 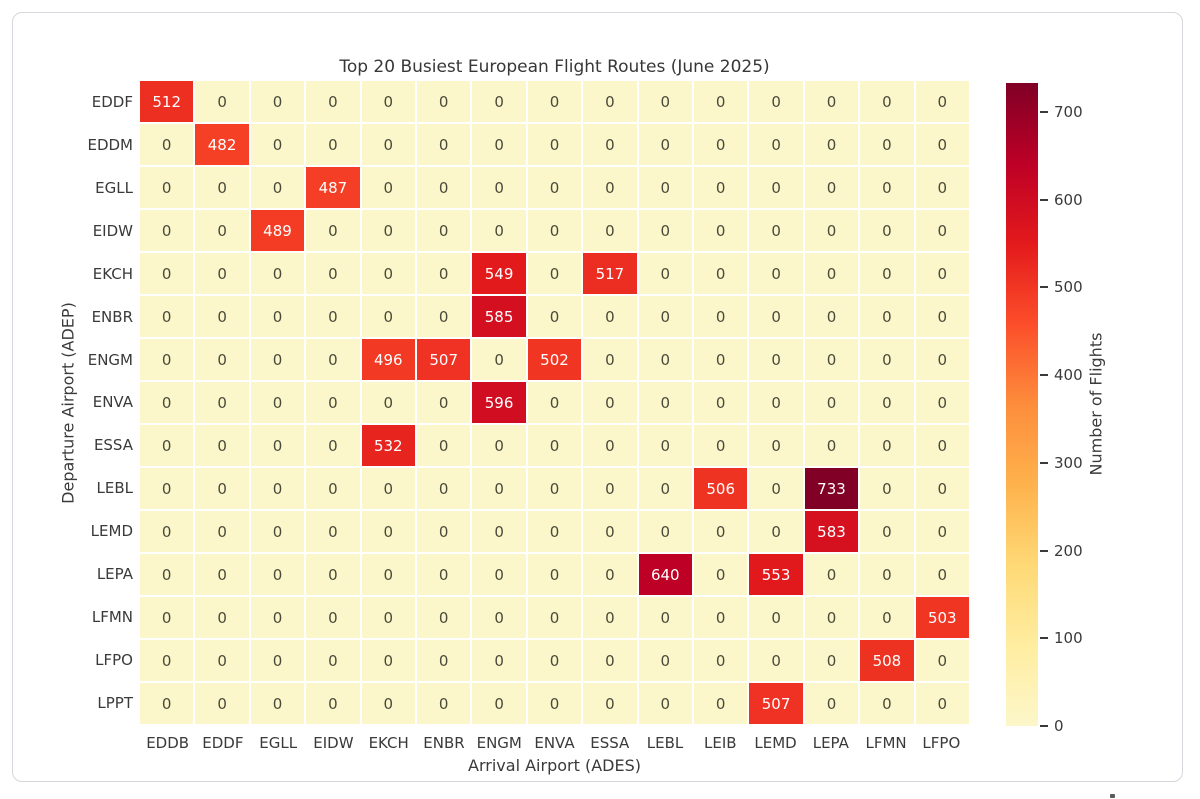 What do you see at coordinates (277, 230) in the screenshot?
I see `heatmap-cell: 489` at bounding box center [277, 230].